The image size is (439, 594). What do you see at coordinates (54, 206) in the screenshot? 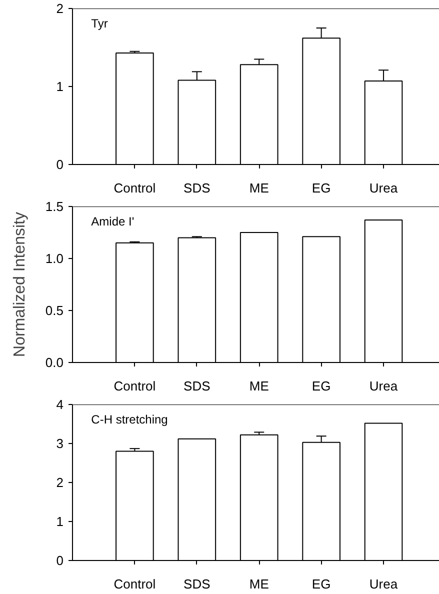
I see `y-tick-label: 1.5` at bounding box center [54, 206].